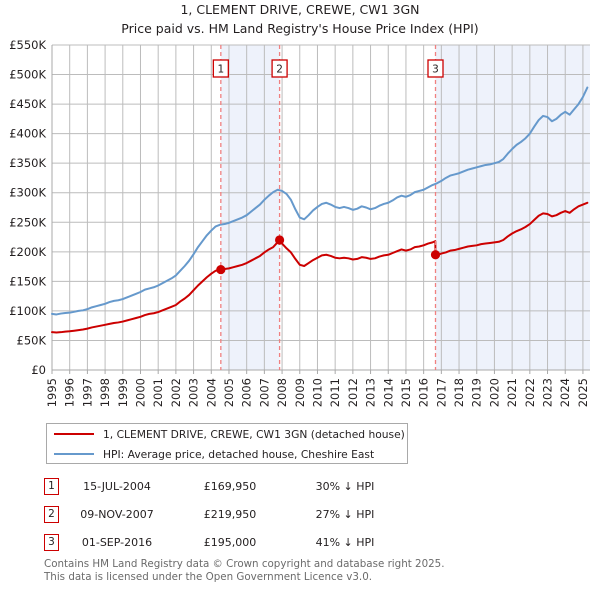 The image size is (600, 590). Describe the element at coordinates (441, 392) in the screenshot. I see `x-axis-label: 2017` at that location.